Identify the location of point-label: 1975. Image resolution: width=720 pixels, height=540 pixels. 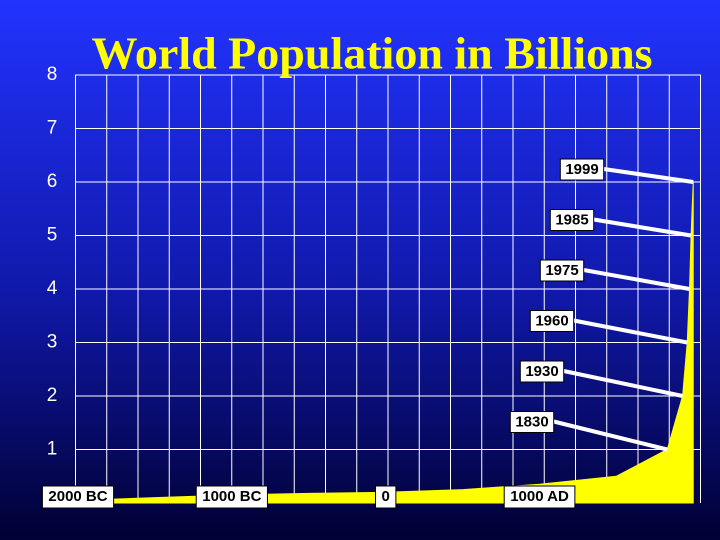
(561, 270).